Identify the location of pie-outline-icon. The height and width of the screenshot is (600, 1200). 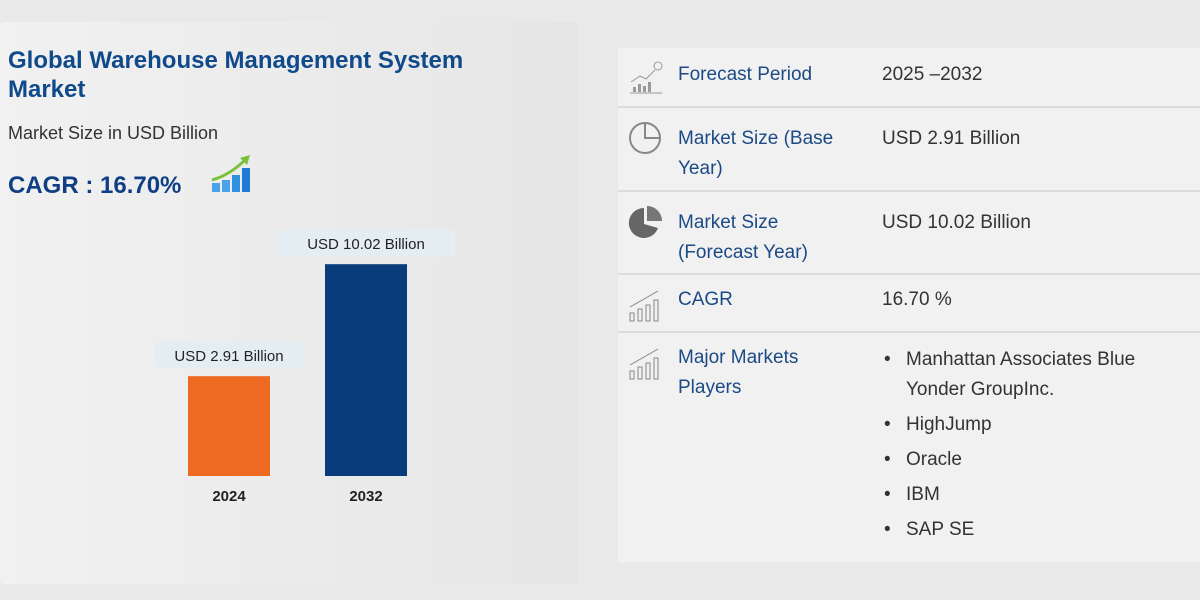
(645, 138).